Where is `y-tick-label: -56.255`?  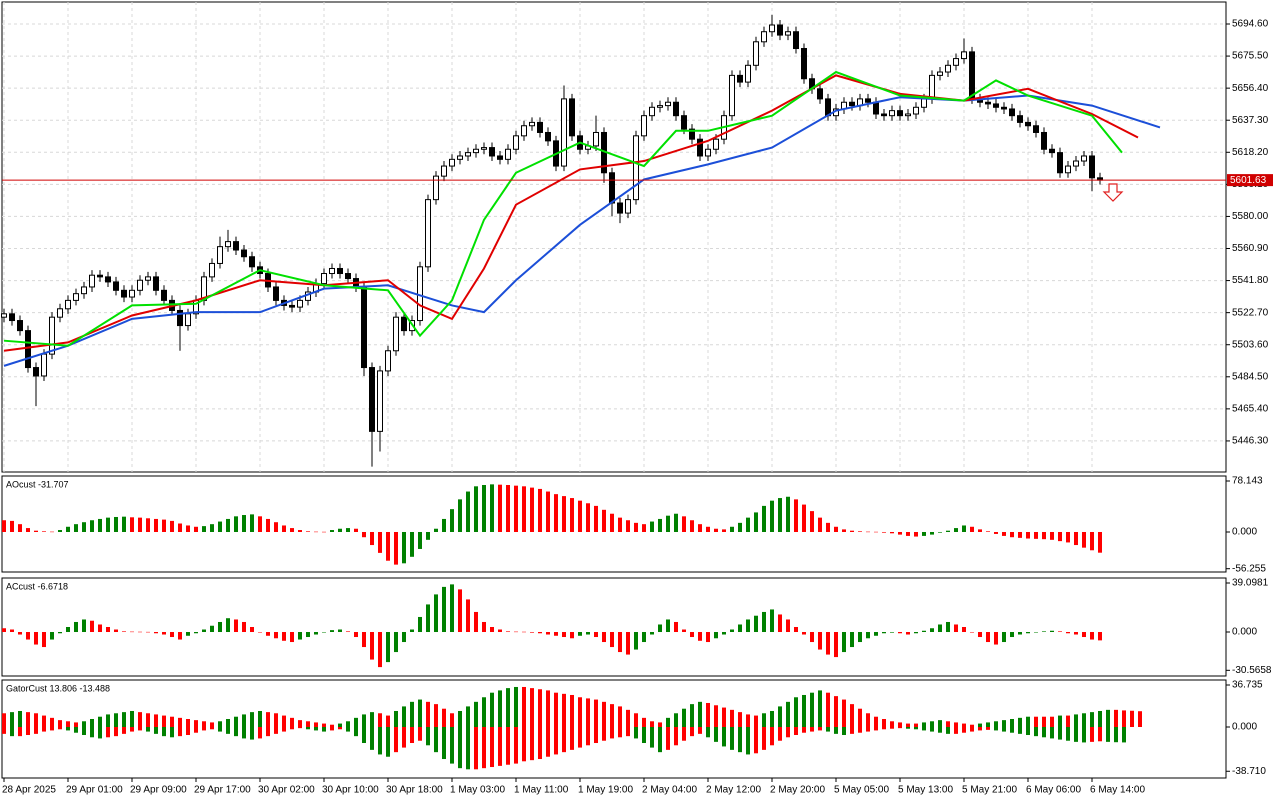
y-tick-label: -56.255 is located at coordinates (1249, 568).